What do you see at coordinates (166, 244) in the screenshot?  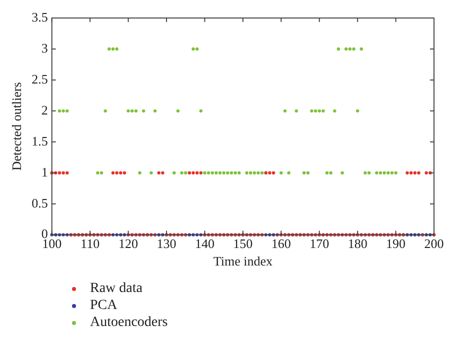 I see `x-tick-label: 130` at bounding box center [166, 244].